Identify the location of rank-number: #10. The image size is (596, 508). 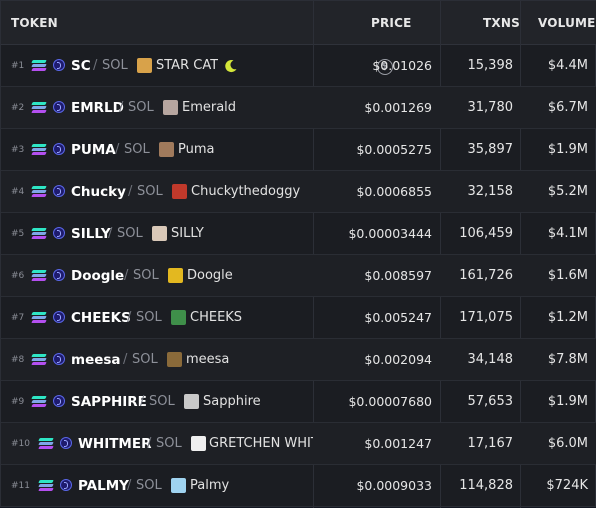
(20, 444).